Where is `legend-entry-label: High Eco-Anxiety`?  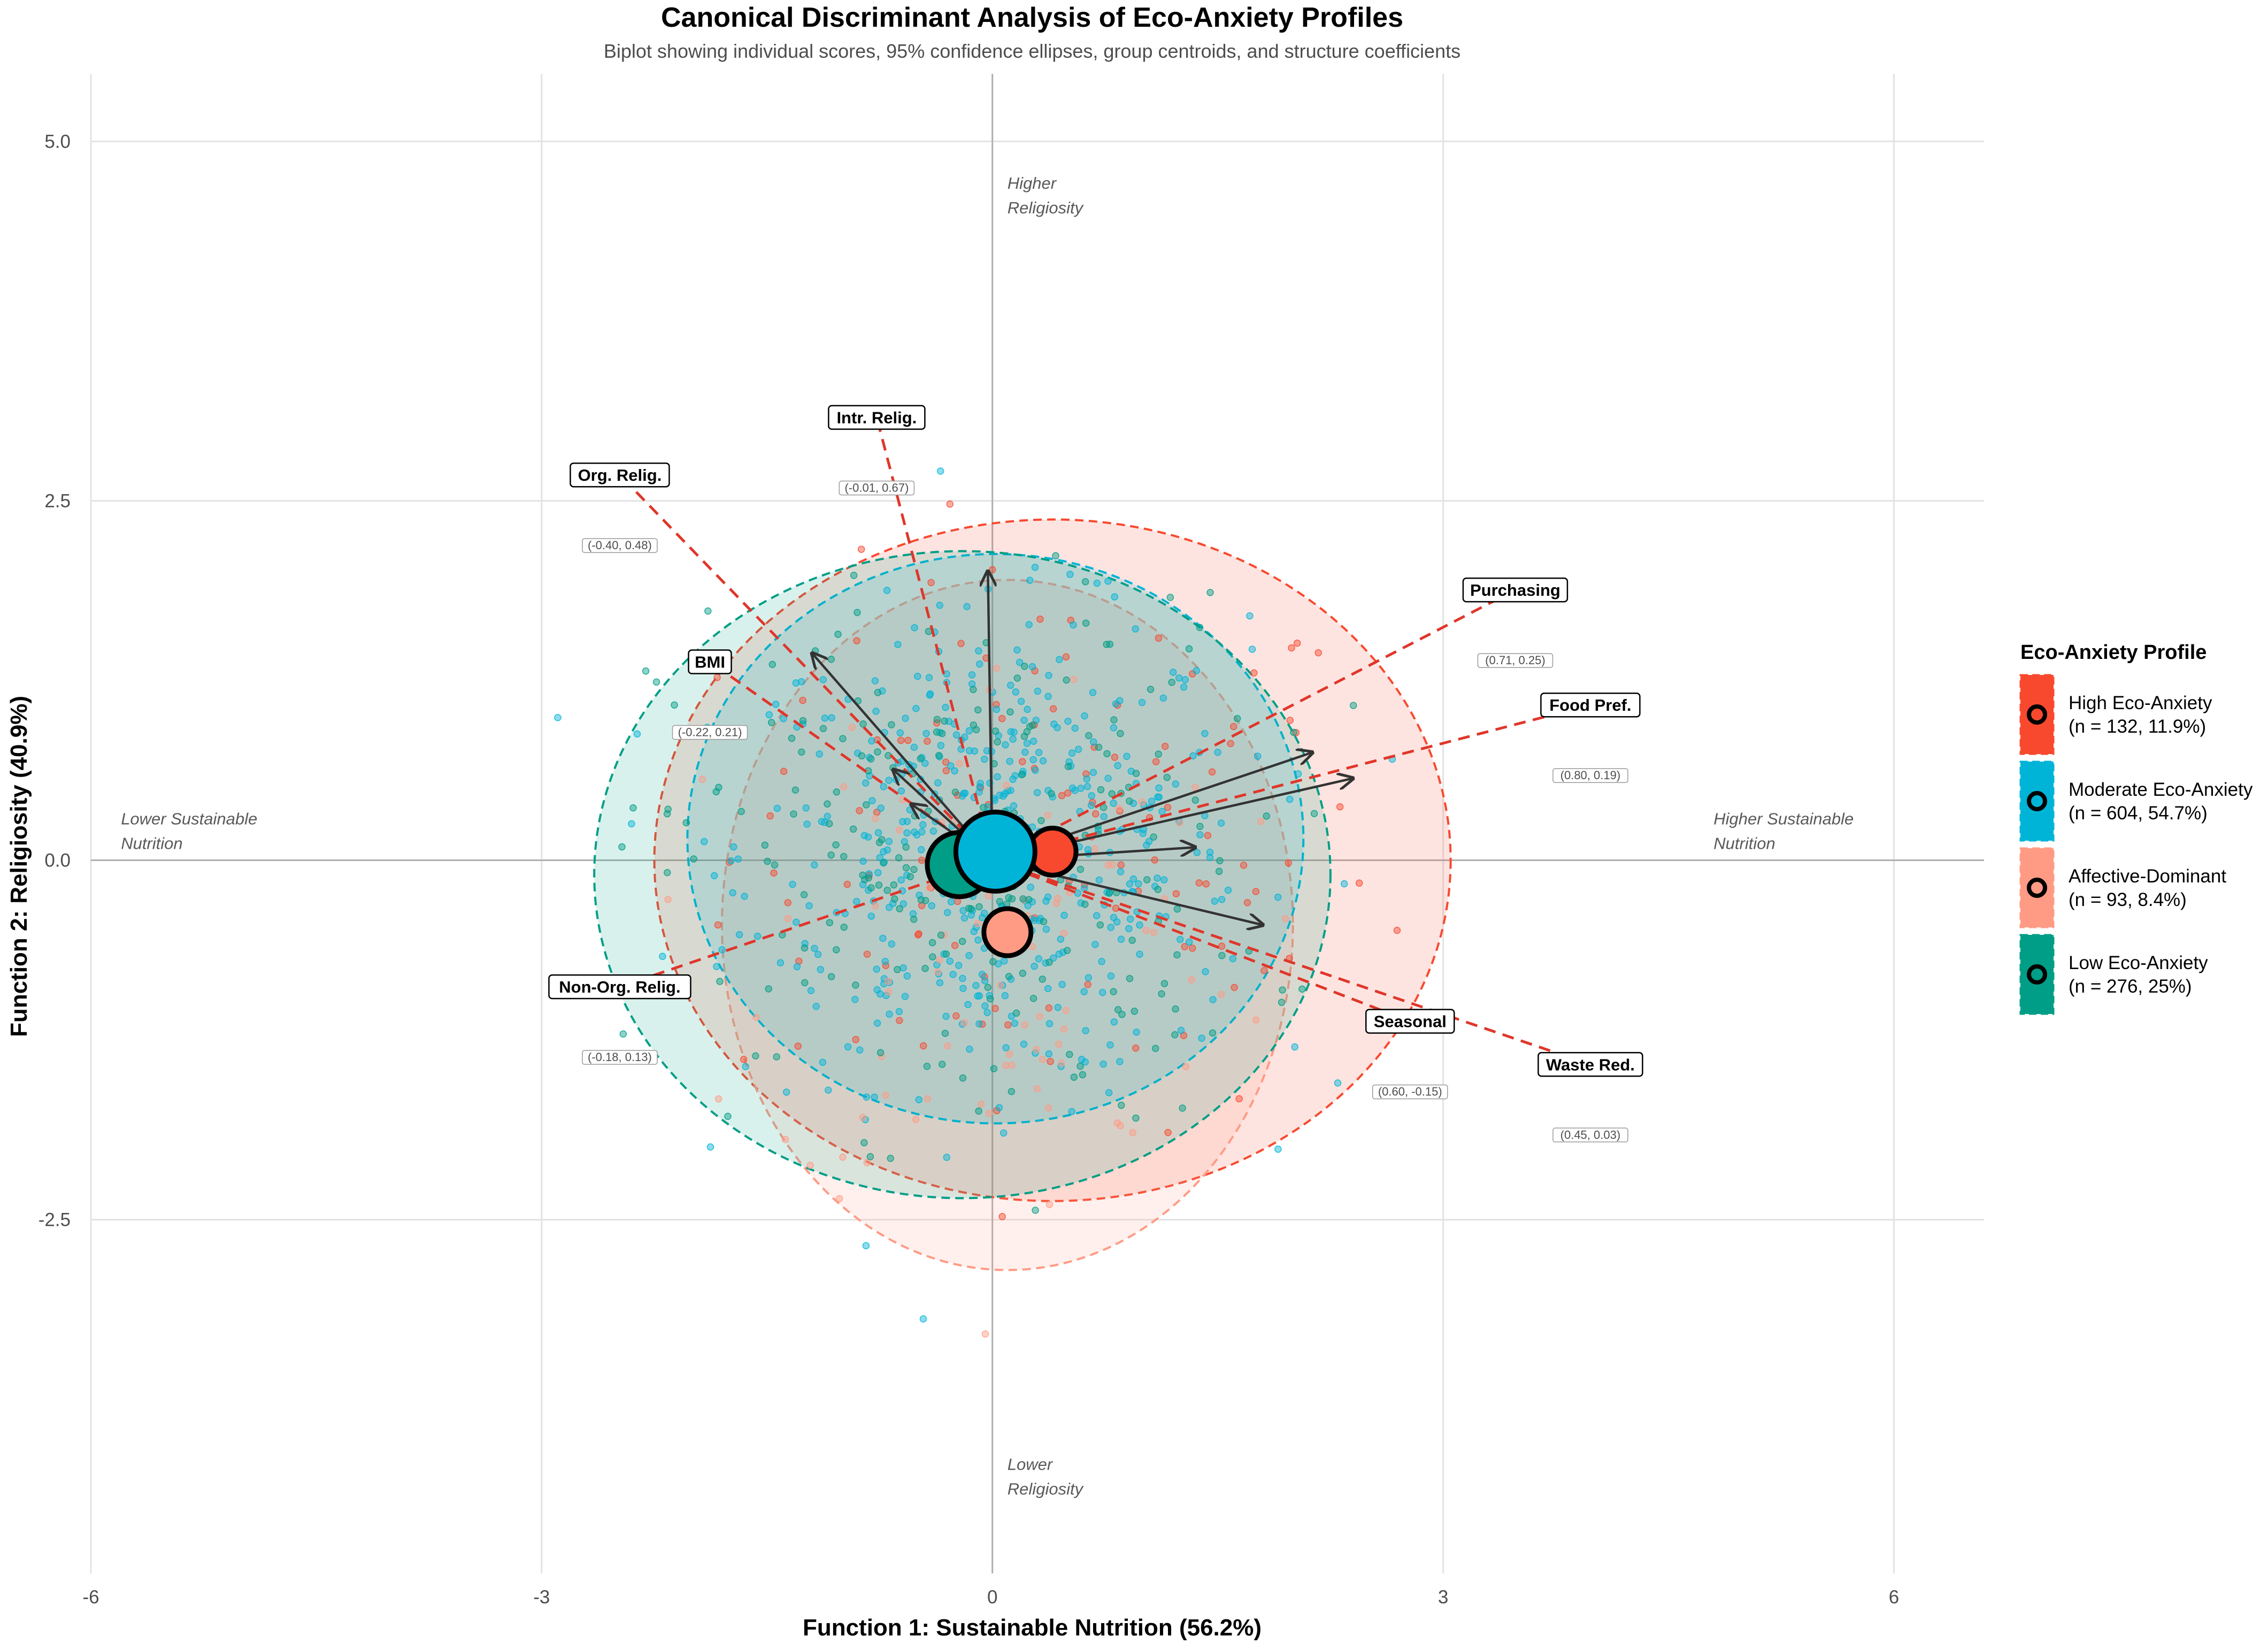
legend-entry-label: High Eco-Anxiety is located at coordinates (2140, 703).